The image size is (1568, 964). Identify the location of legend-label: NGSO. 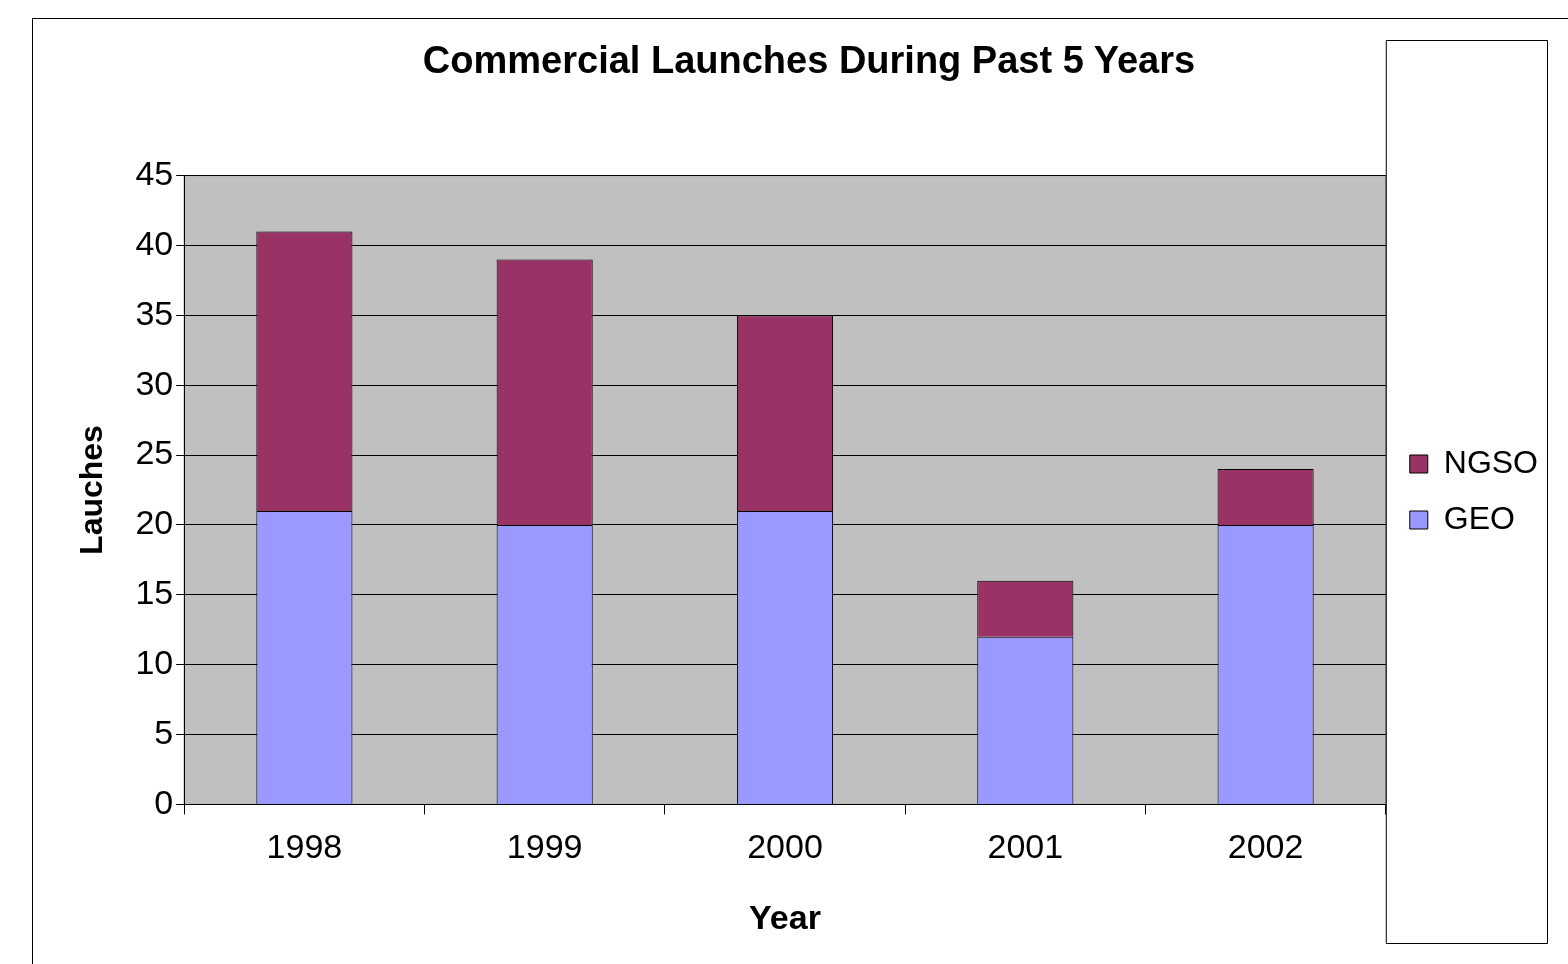
(1490, 461).